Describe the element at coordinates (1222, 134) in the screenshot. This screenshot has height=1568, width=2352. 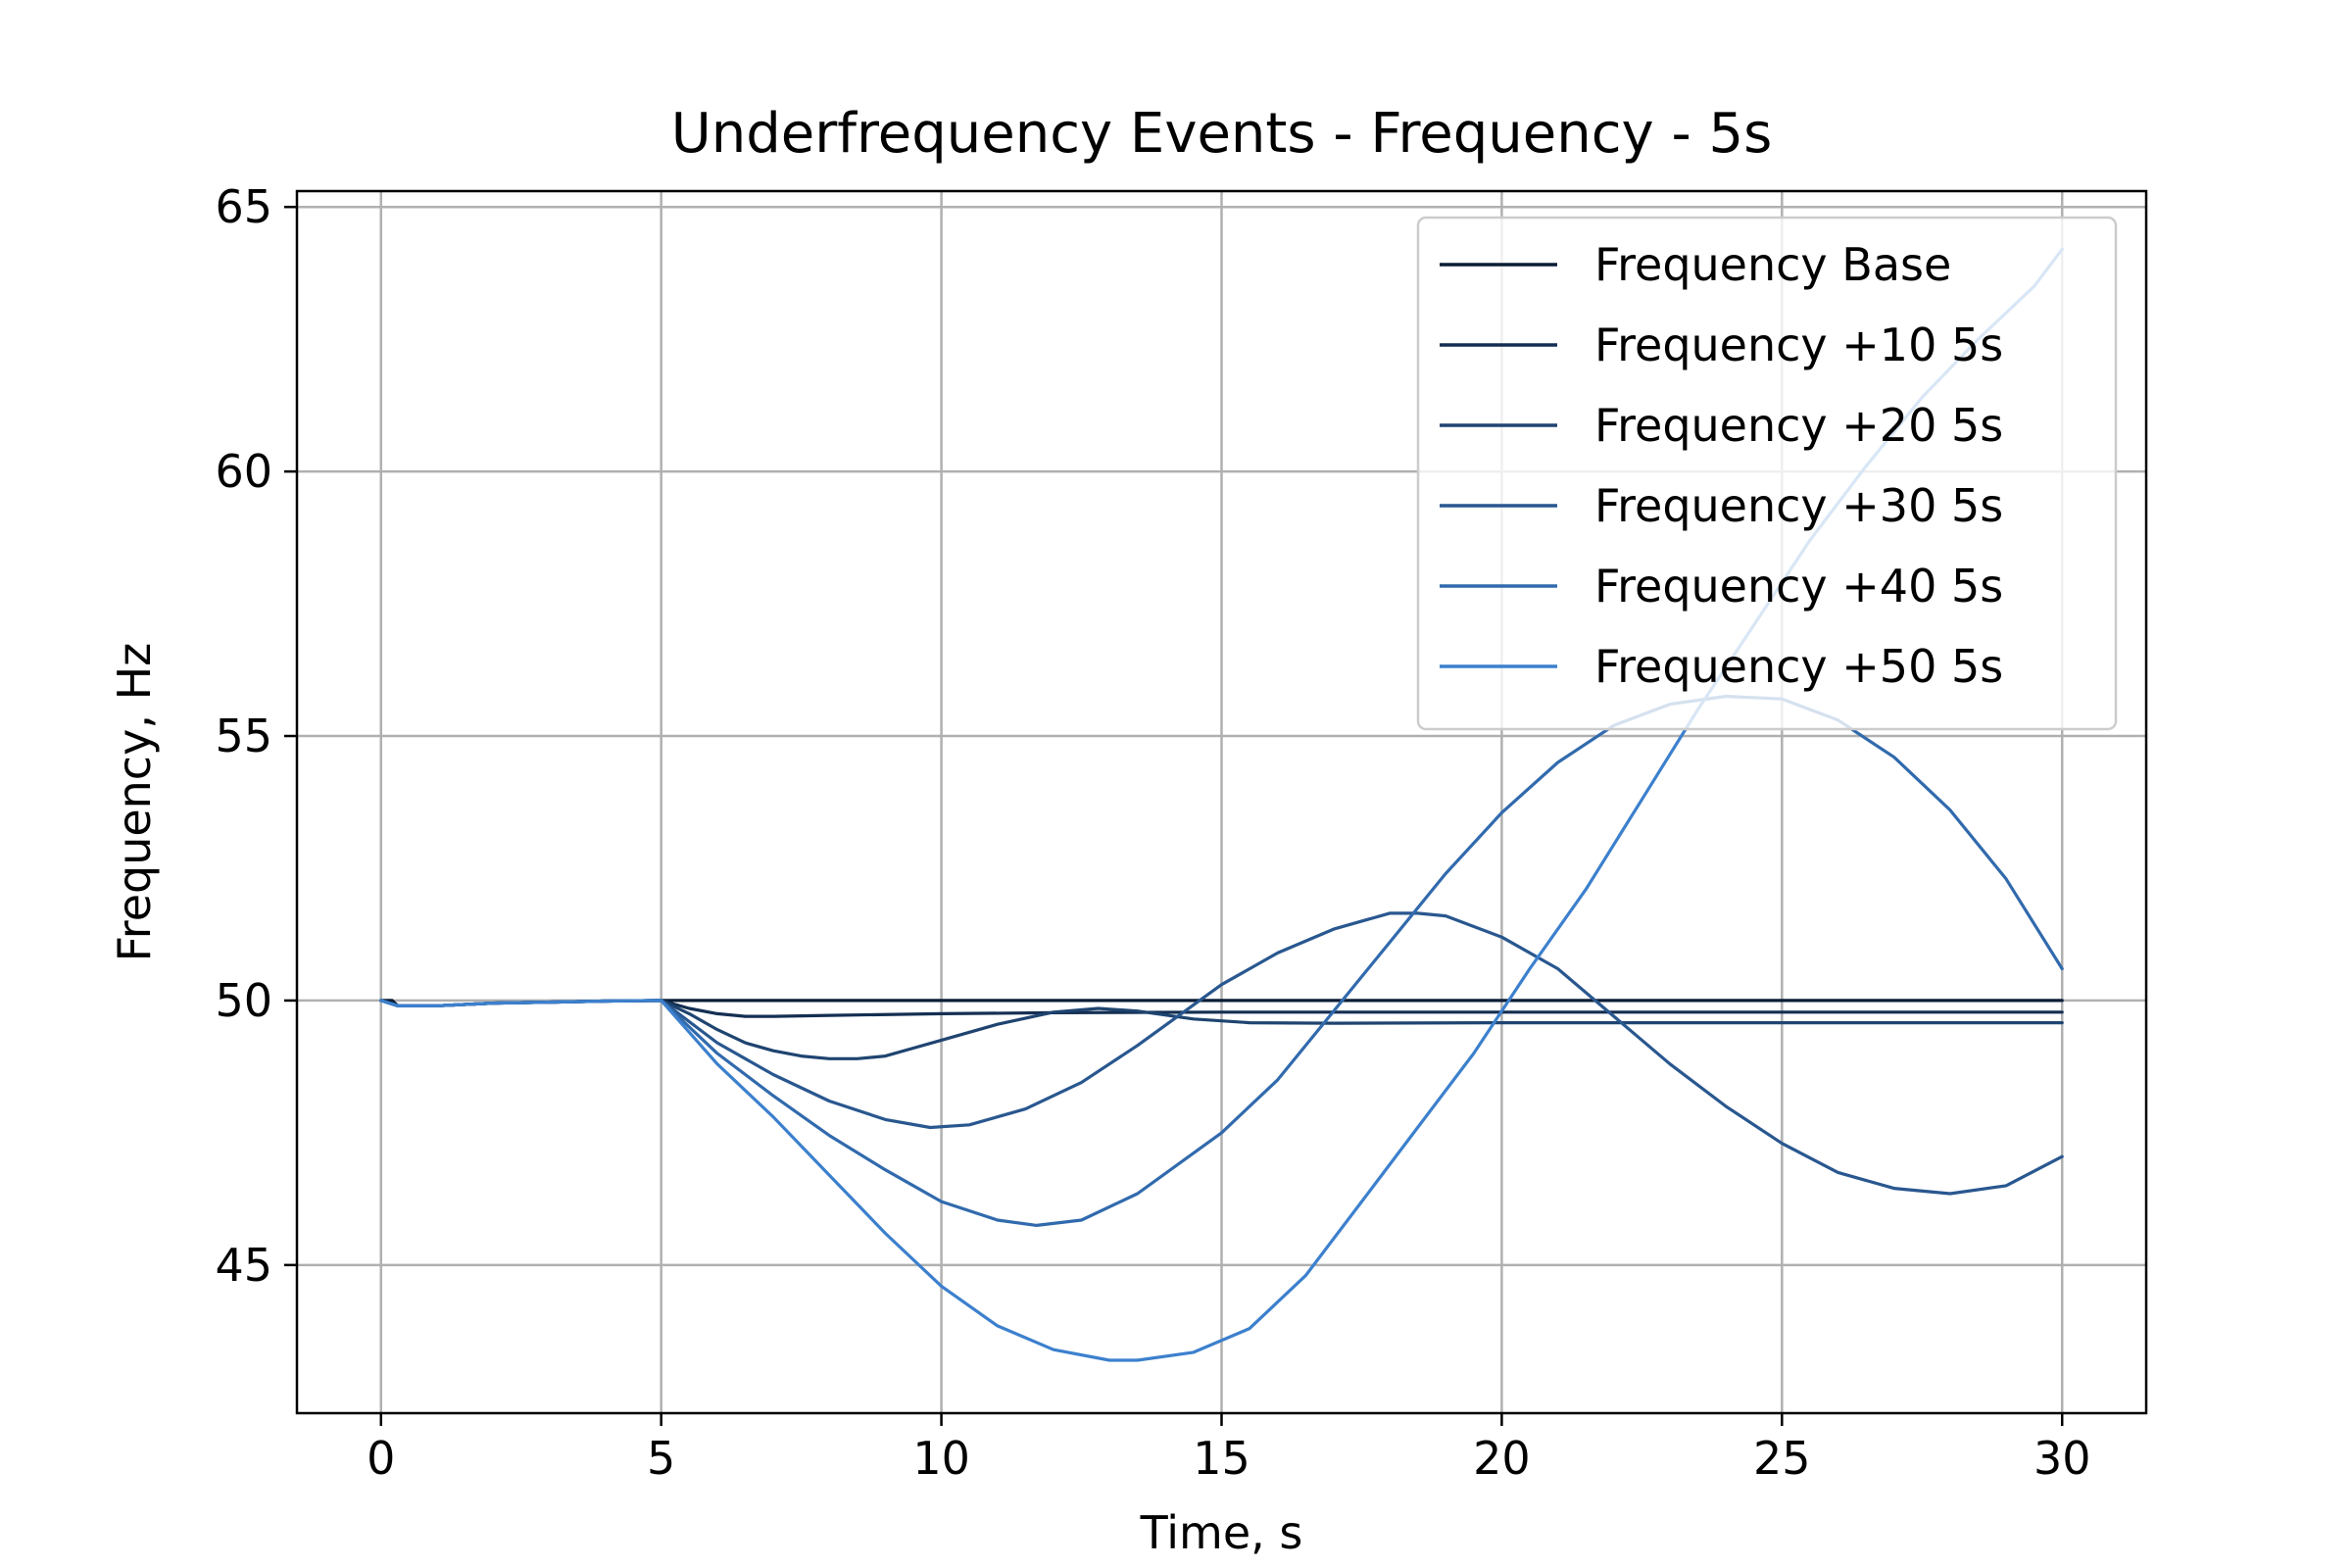
I see `chart-title: Underfrequency Events - Frequency - 5s` at that location.